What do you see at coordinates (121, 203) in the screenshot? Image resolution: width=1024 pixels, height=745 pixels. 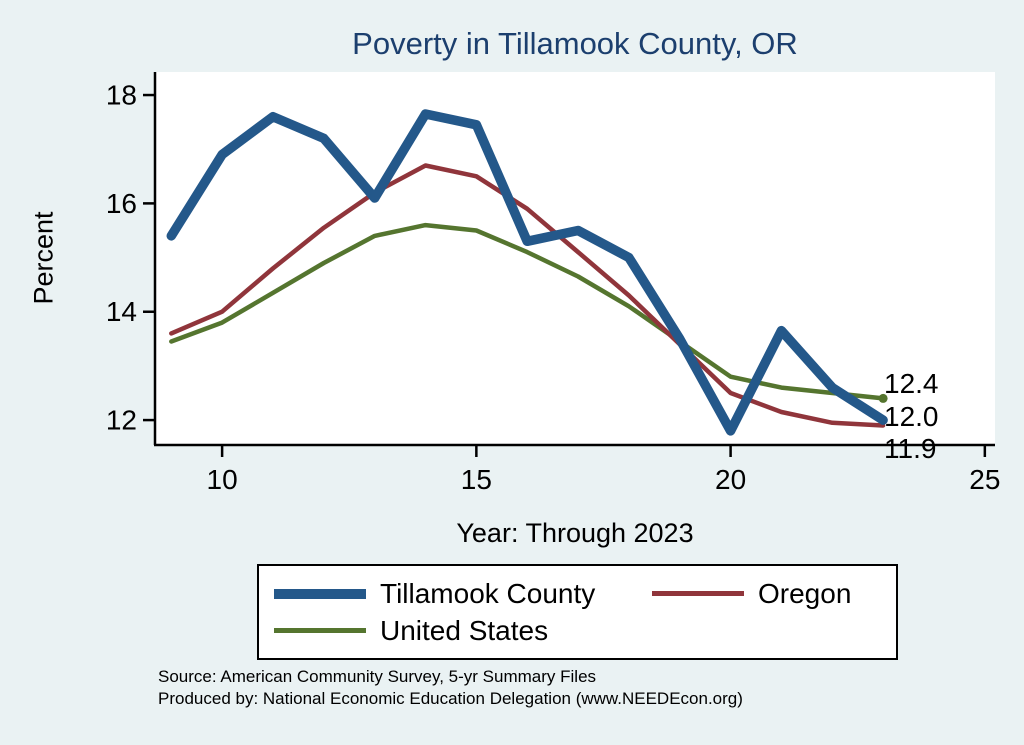 I see `y-tick-label: 16` at bounding box center [121, 203].